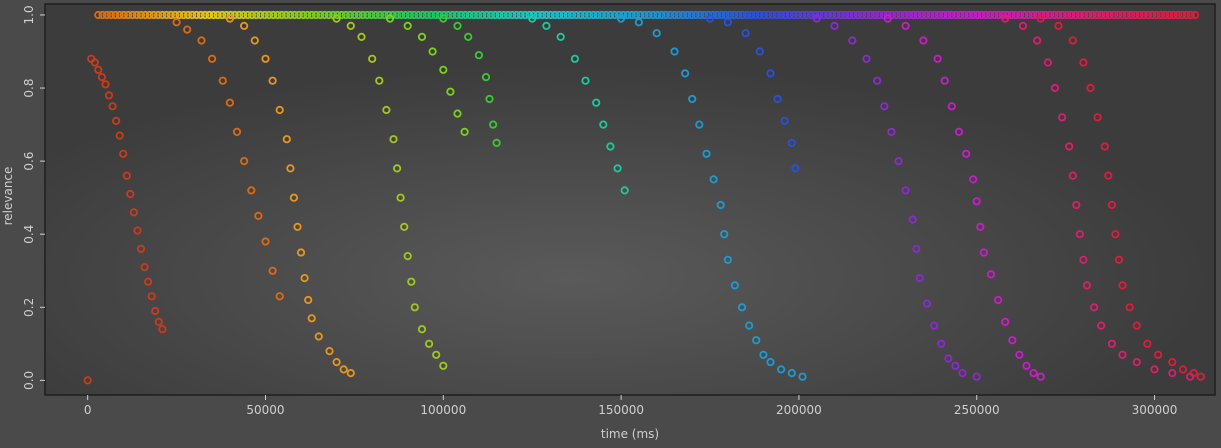 The height and width of the screenshot is (448, 1221). I want to click on y-axis: 0.0 0.2 0.4 0.6 0.8 1.0, so click(33, 197).